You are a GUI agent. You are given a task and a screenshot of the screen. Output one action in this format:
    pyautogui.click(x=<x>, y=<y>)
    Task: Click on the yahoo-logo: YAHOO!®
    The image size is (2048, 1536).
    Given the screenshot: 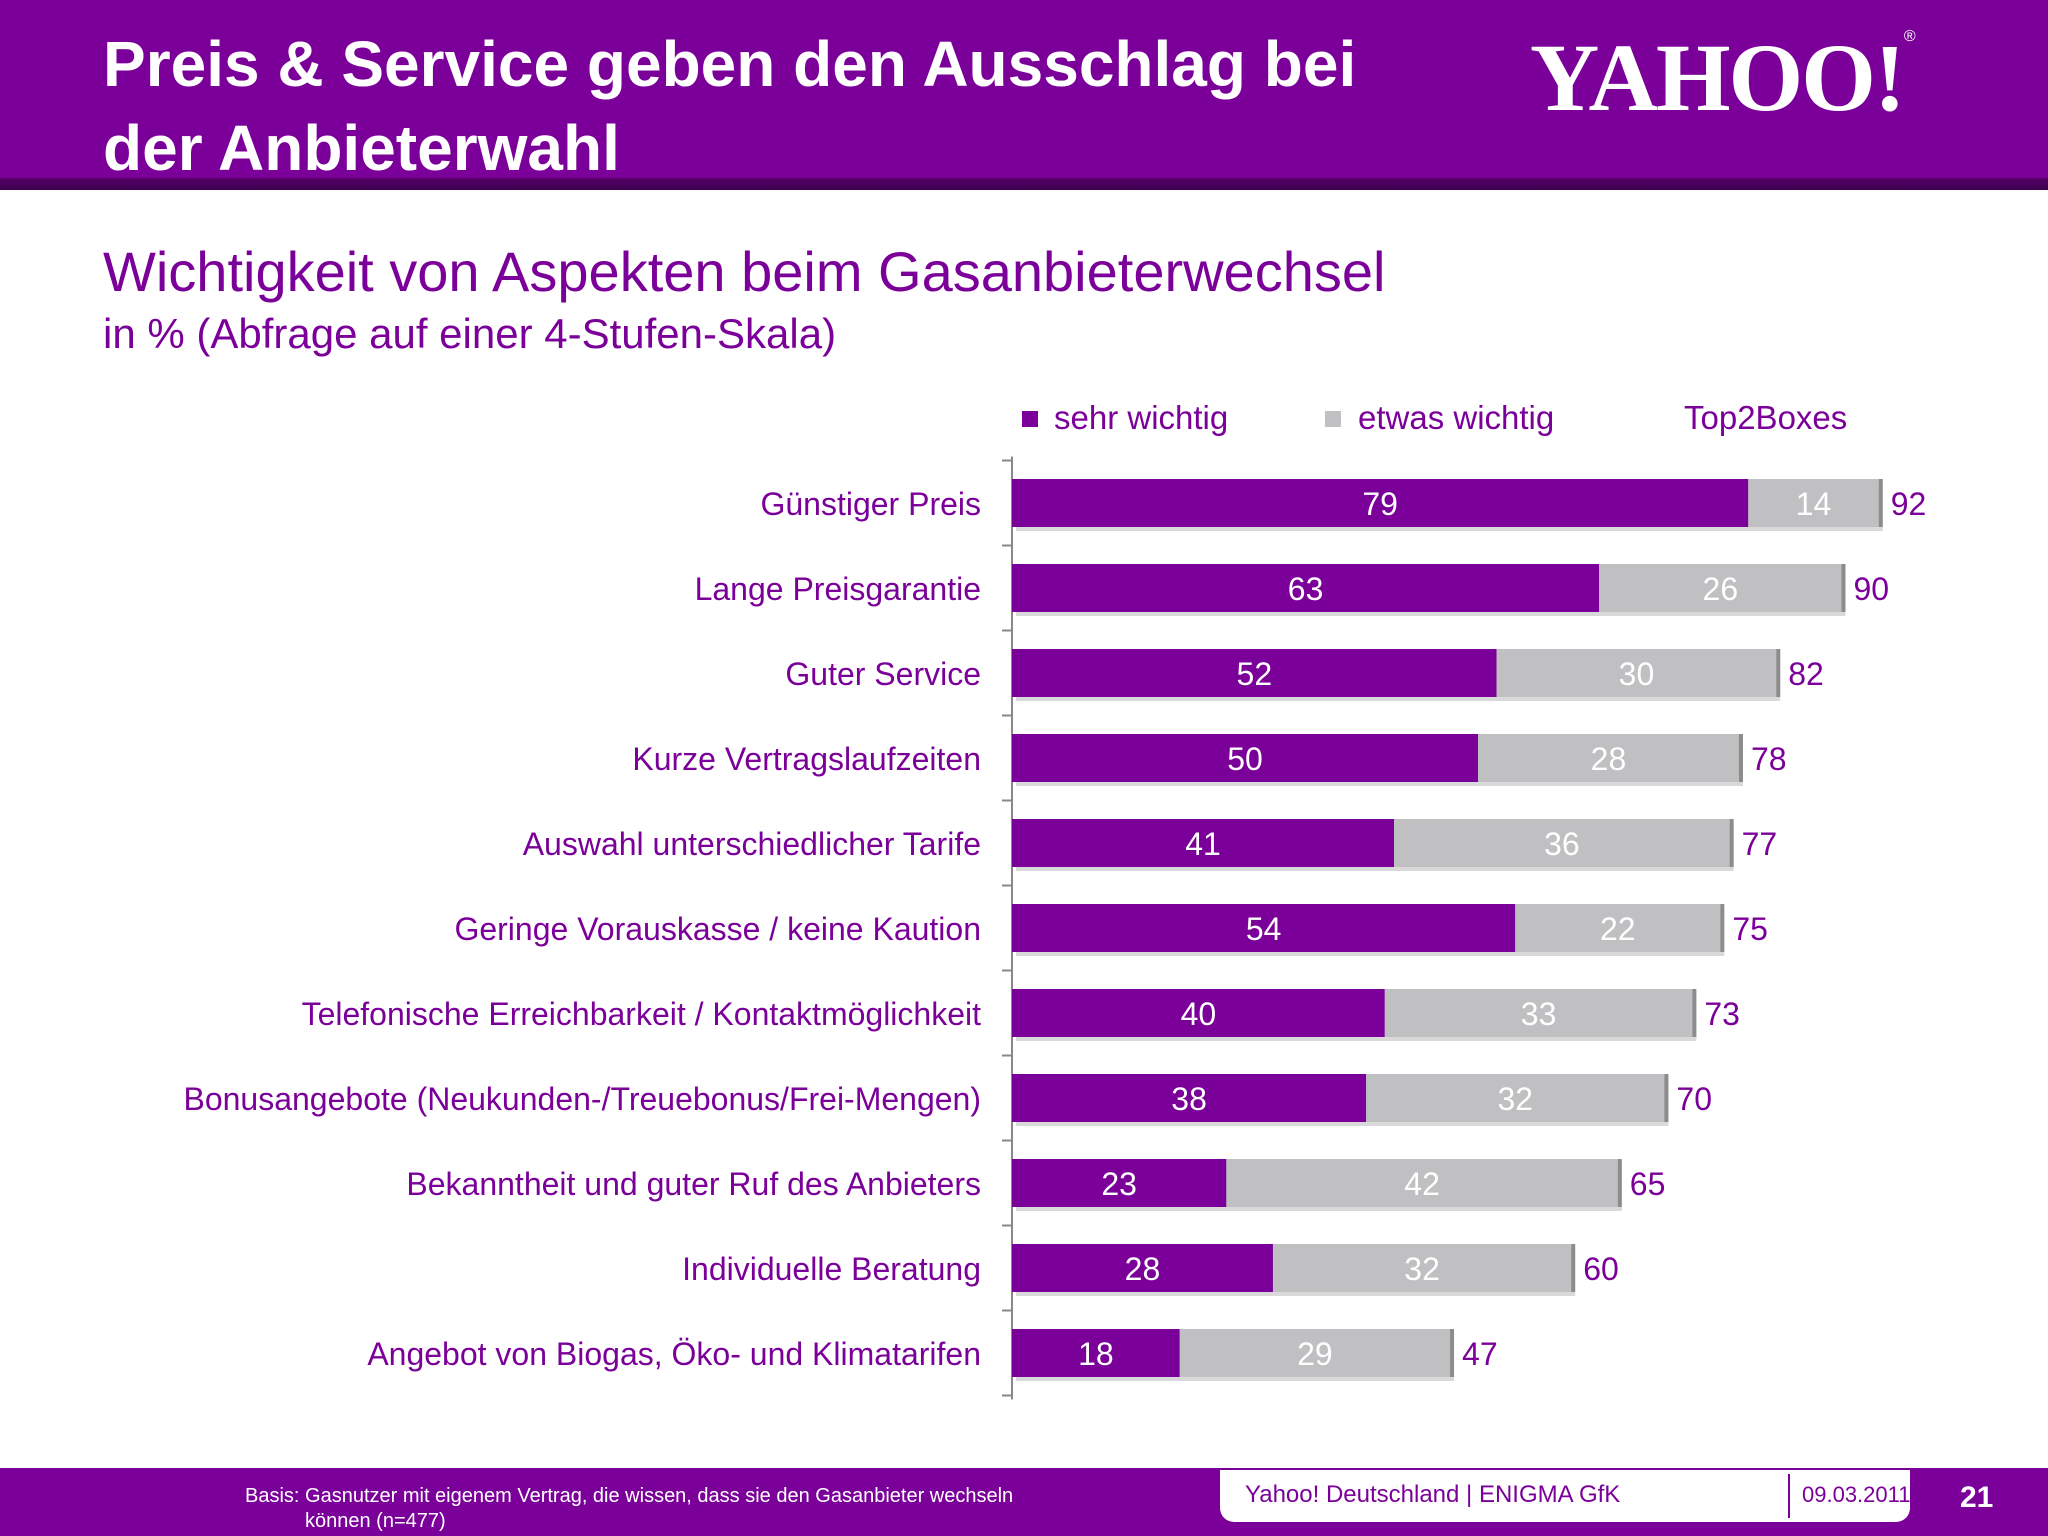 What is the action you would take?
    pyautogui.click(x=1740, y=78)
    